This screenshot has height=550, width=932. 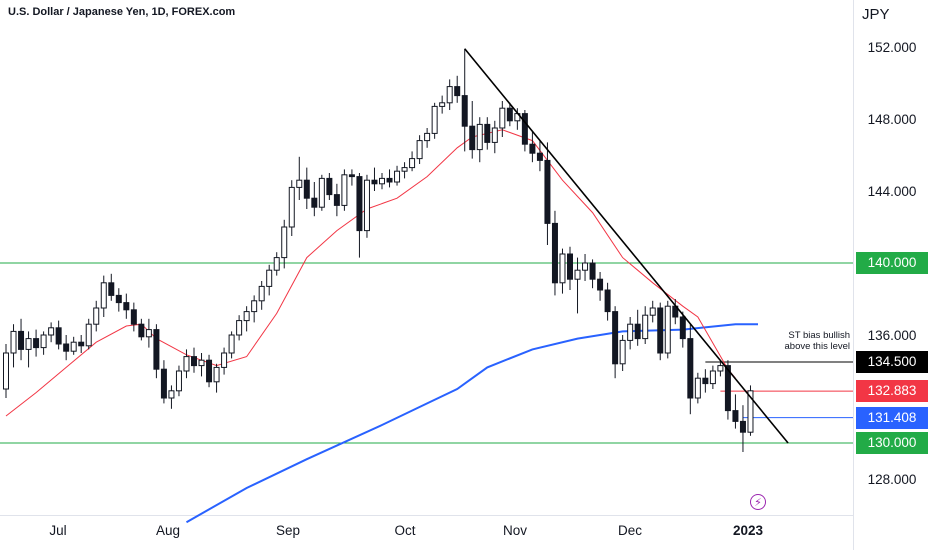 What do you see at coordinates (57, 530) in the screenshot?
I see `x-tick-label: Jul` at bounding box center [57, 530].